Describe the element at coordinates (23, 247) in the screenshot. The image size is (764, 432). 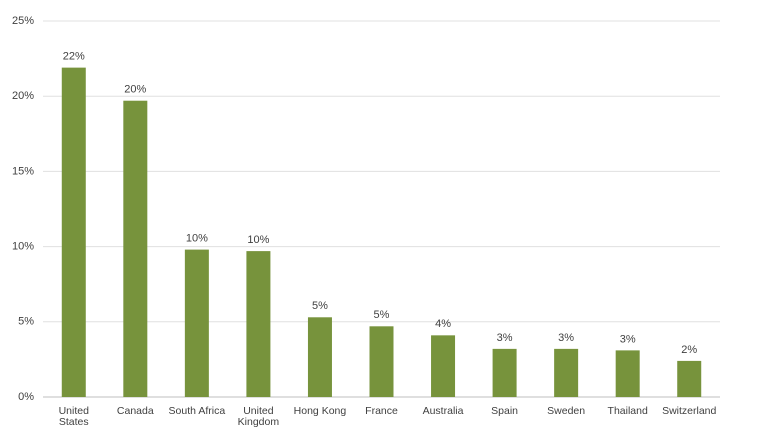
I see `y-tick-label: 10%` at that location.